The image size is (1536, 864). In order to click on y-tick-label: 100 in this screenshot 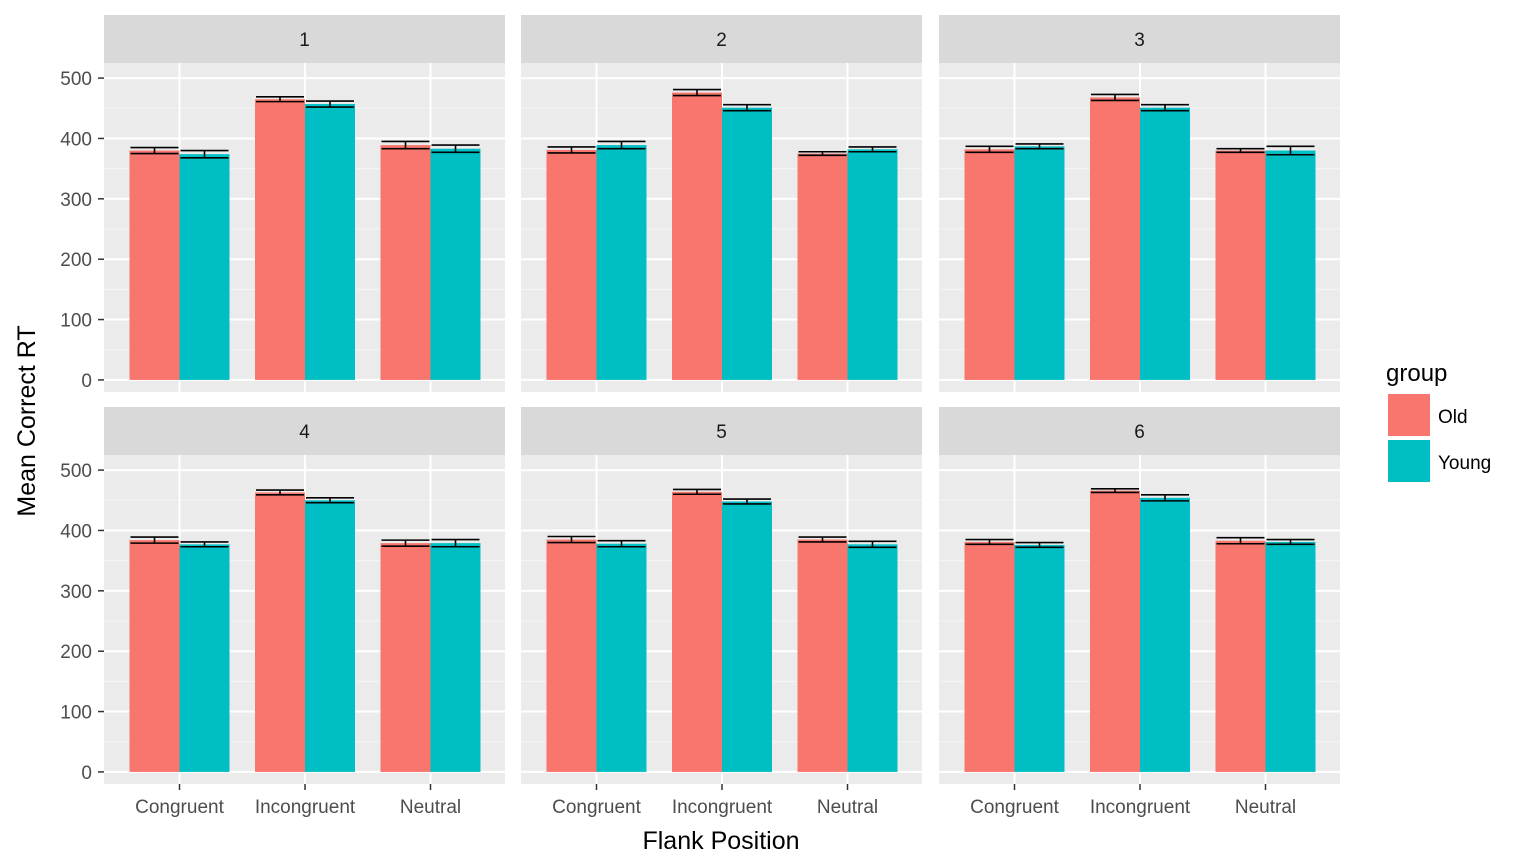, I will do `click(76, 713)`.